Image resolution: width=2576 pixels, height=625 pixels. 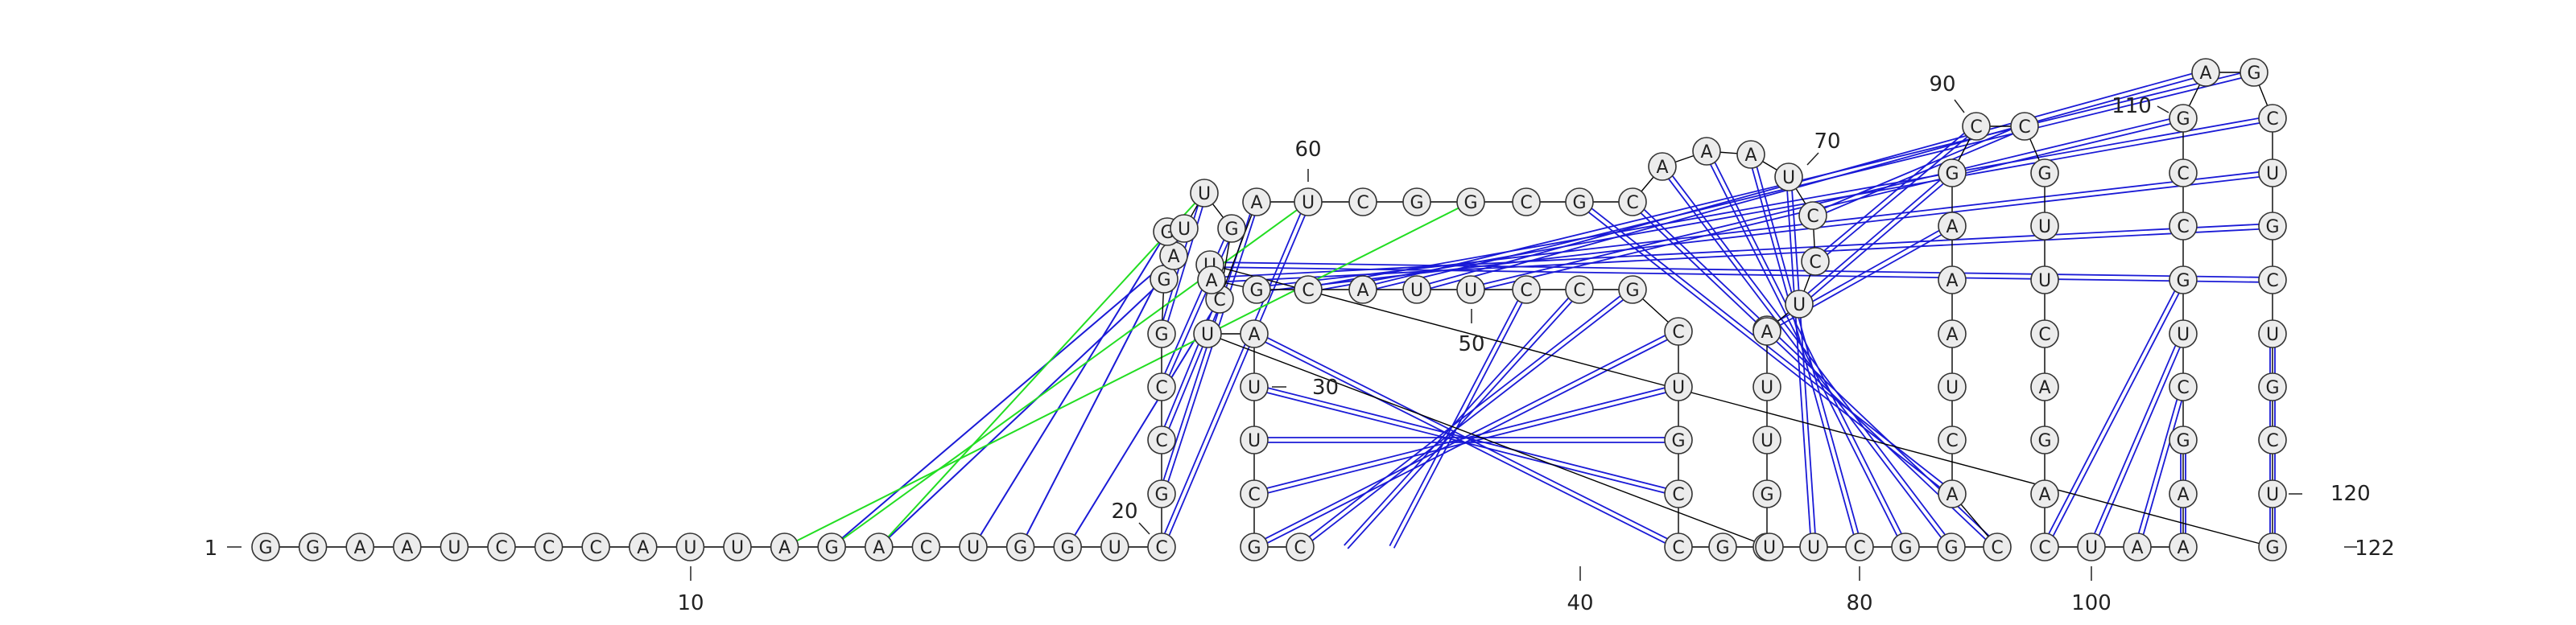 I want to click on nucleotide-21: G, so click(x=1161, y=494).